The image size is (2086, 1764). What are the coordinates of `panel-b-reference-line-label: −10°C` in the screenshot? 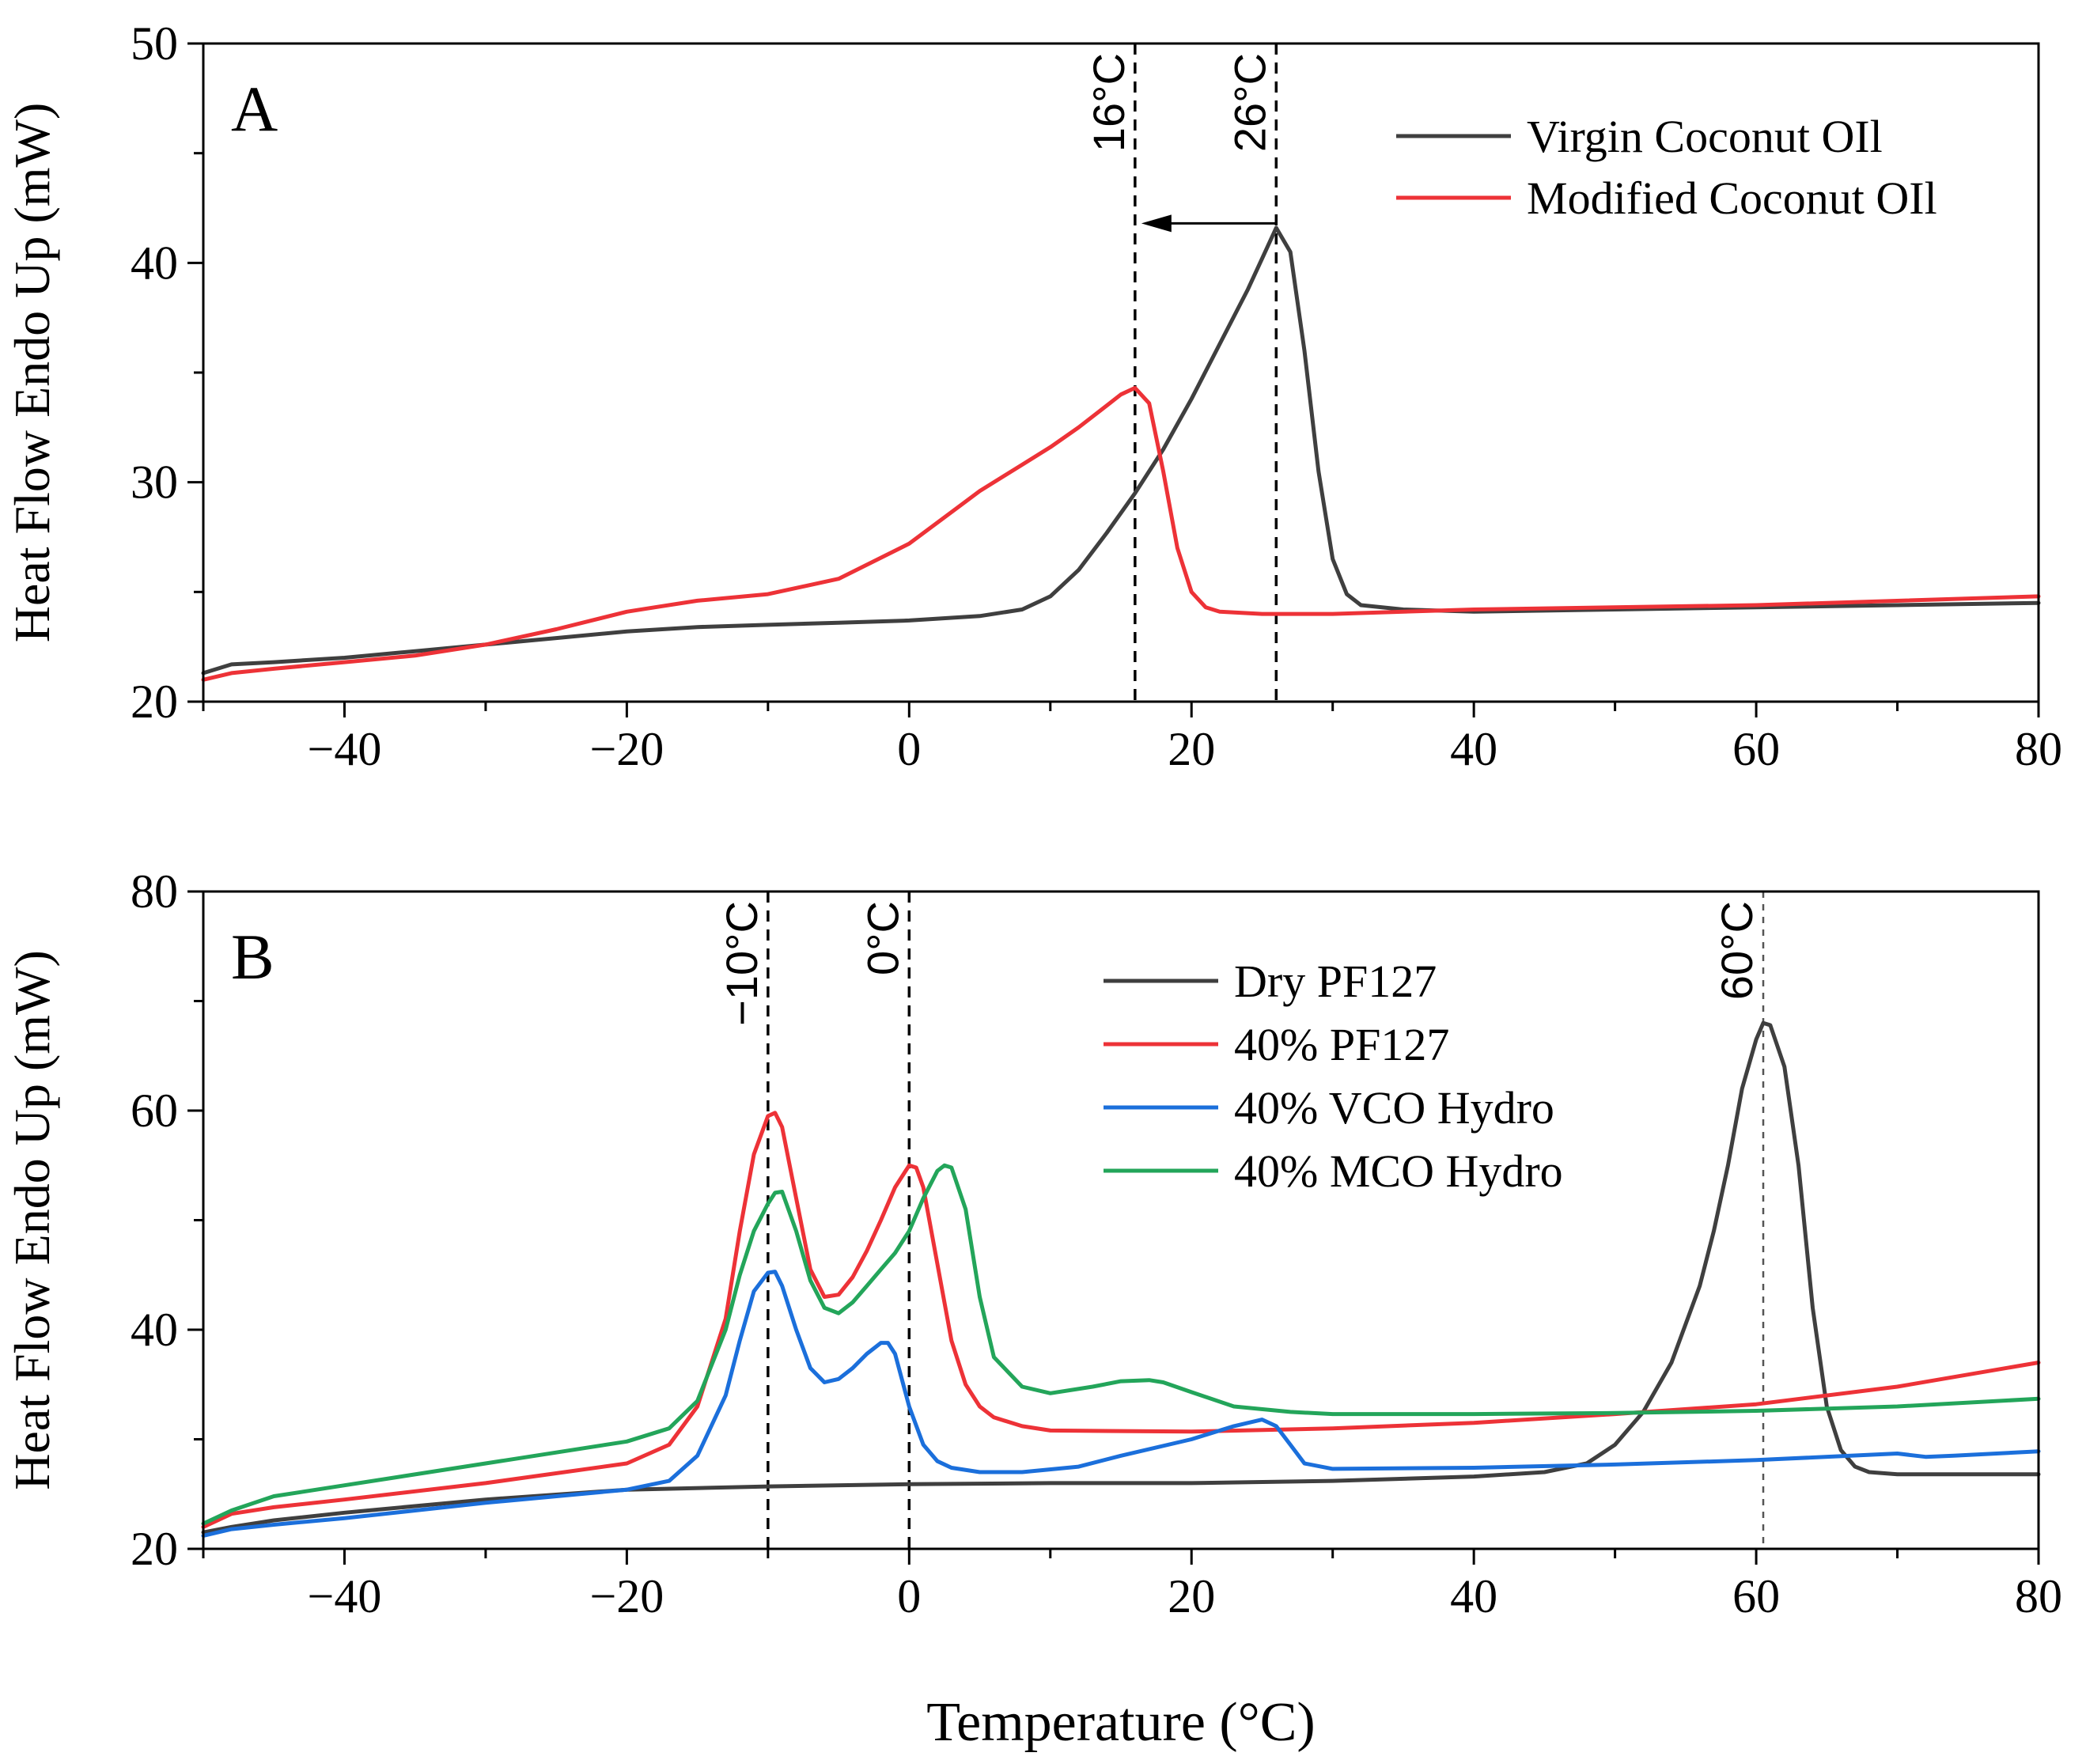 It's located at (742, 964).